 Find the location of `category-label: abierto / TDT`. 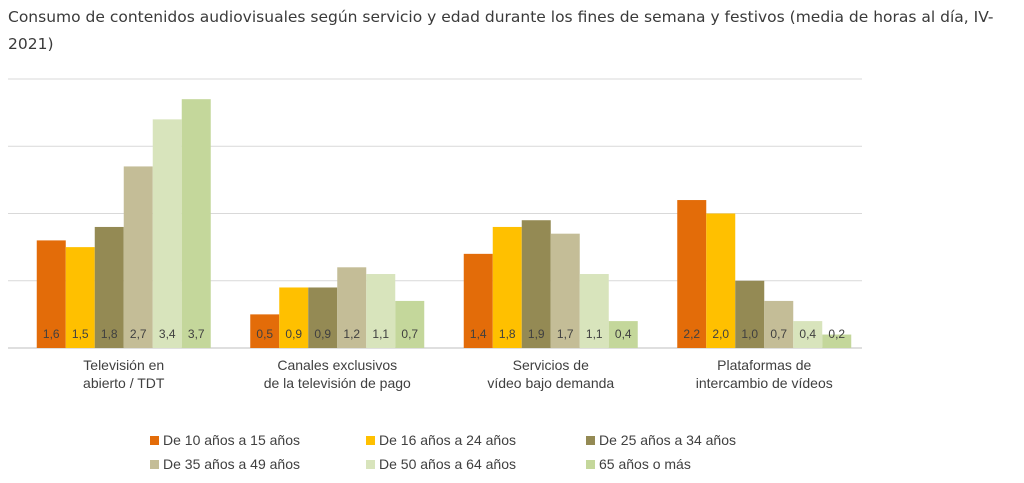

category-label: abierto / TDT is located at coordinates (124, 383).